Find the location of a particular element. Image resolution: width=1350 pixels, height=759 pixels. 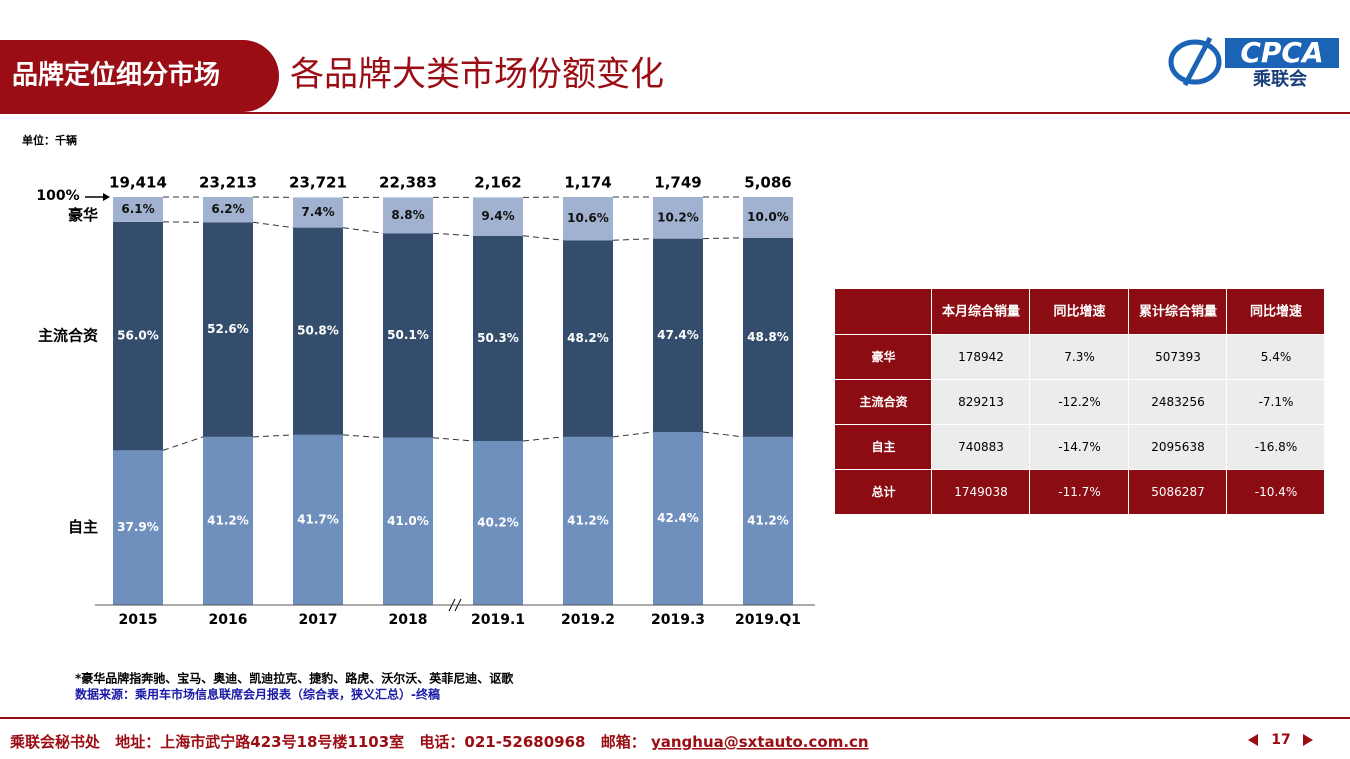

total-label: 1,174 is located at coordinates (587, 183).